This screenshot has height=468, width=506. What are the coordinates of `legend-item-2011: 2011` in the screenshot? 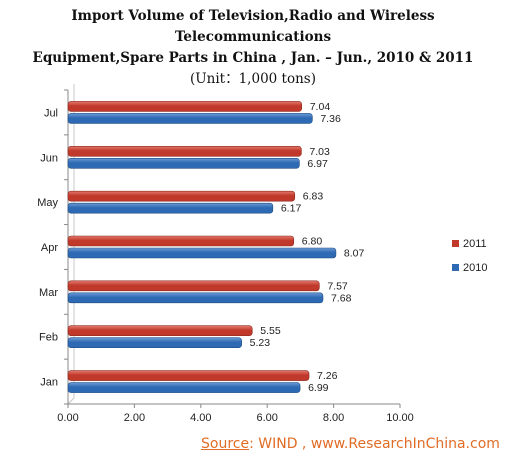 It's located at (469, 244).